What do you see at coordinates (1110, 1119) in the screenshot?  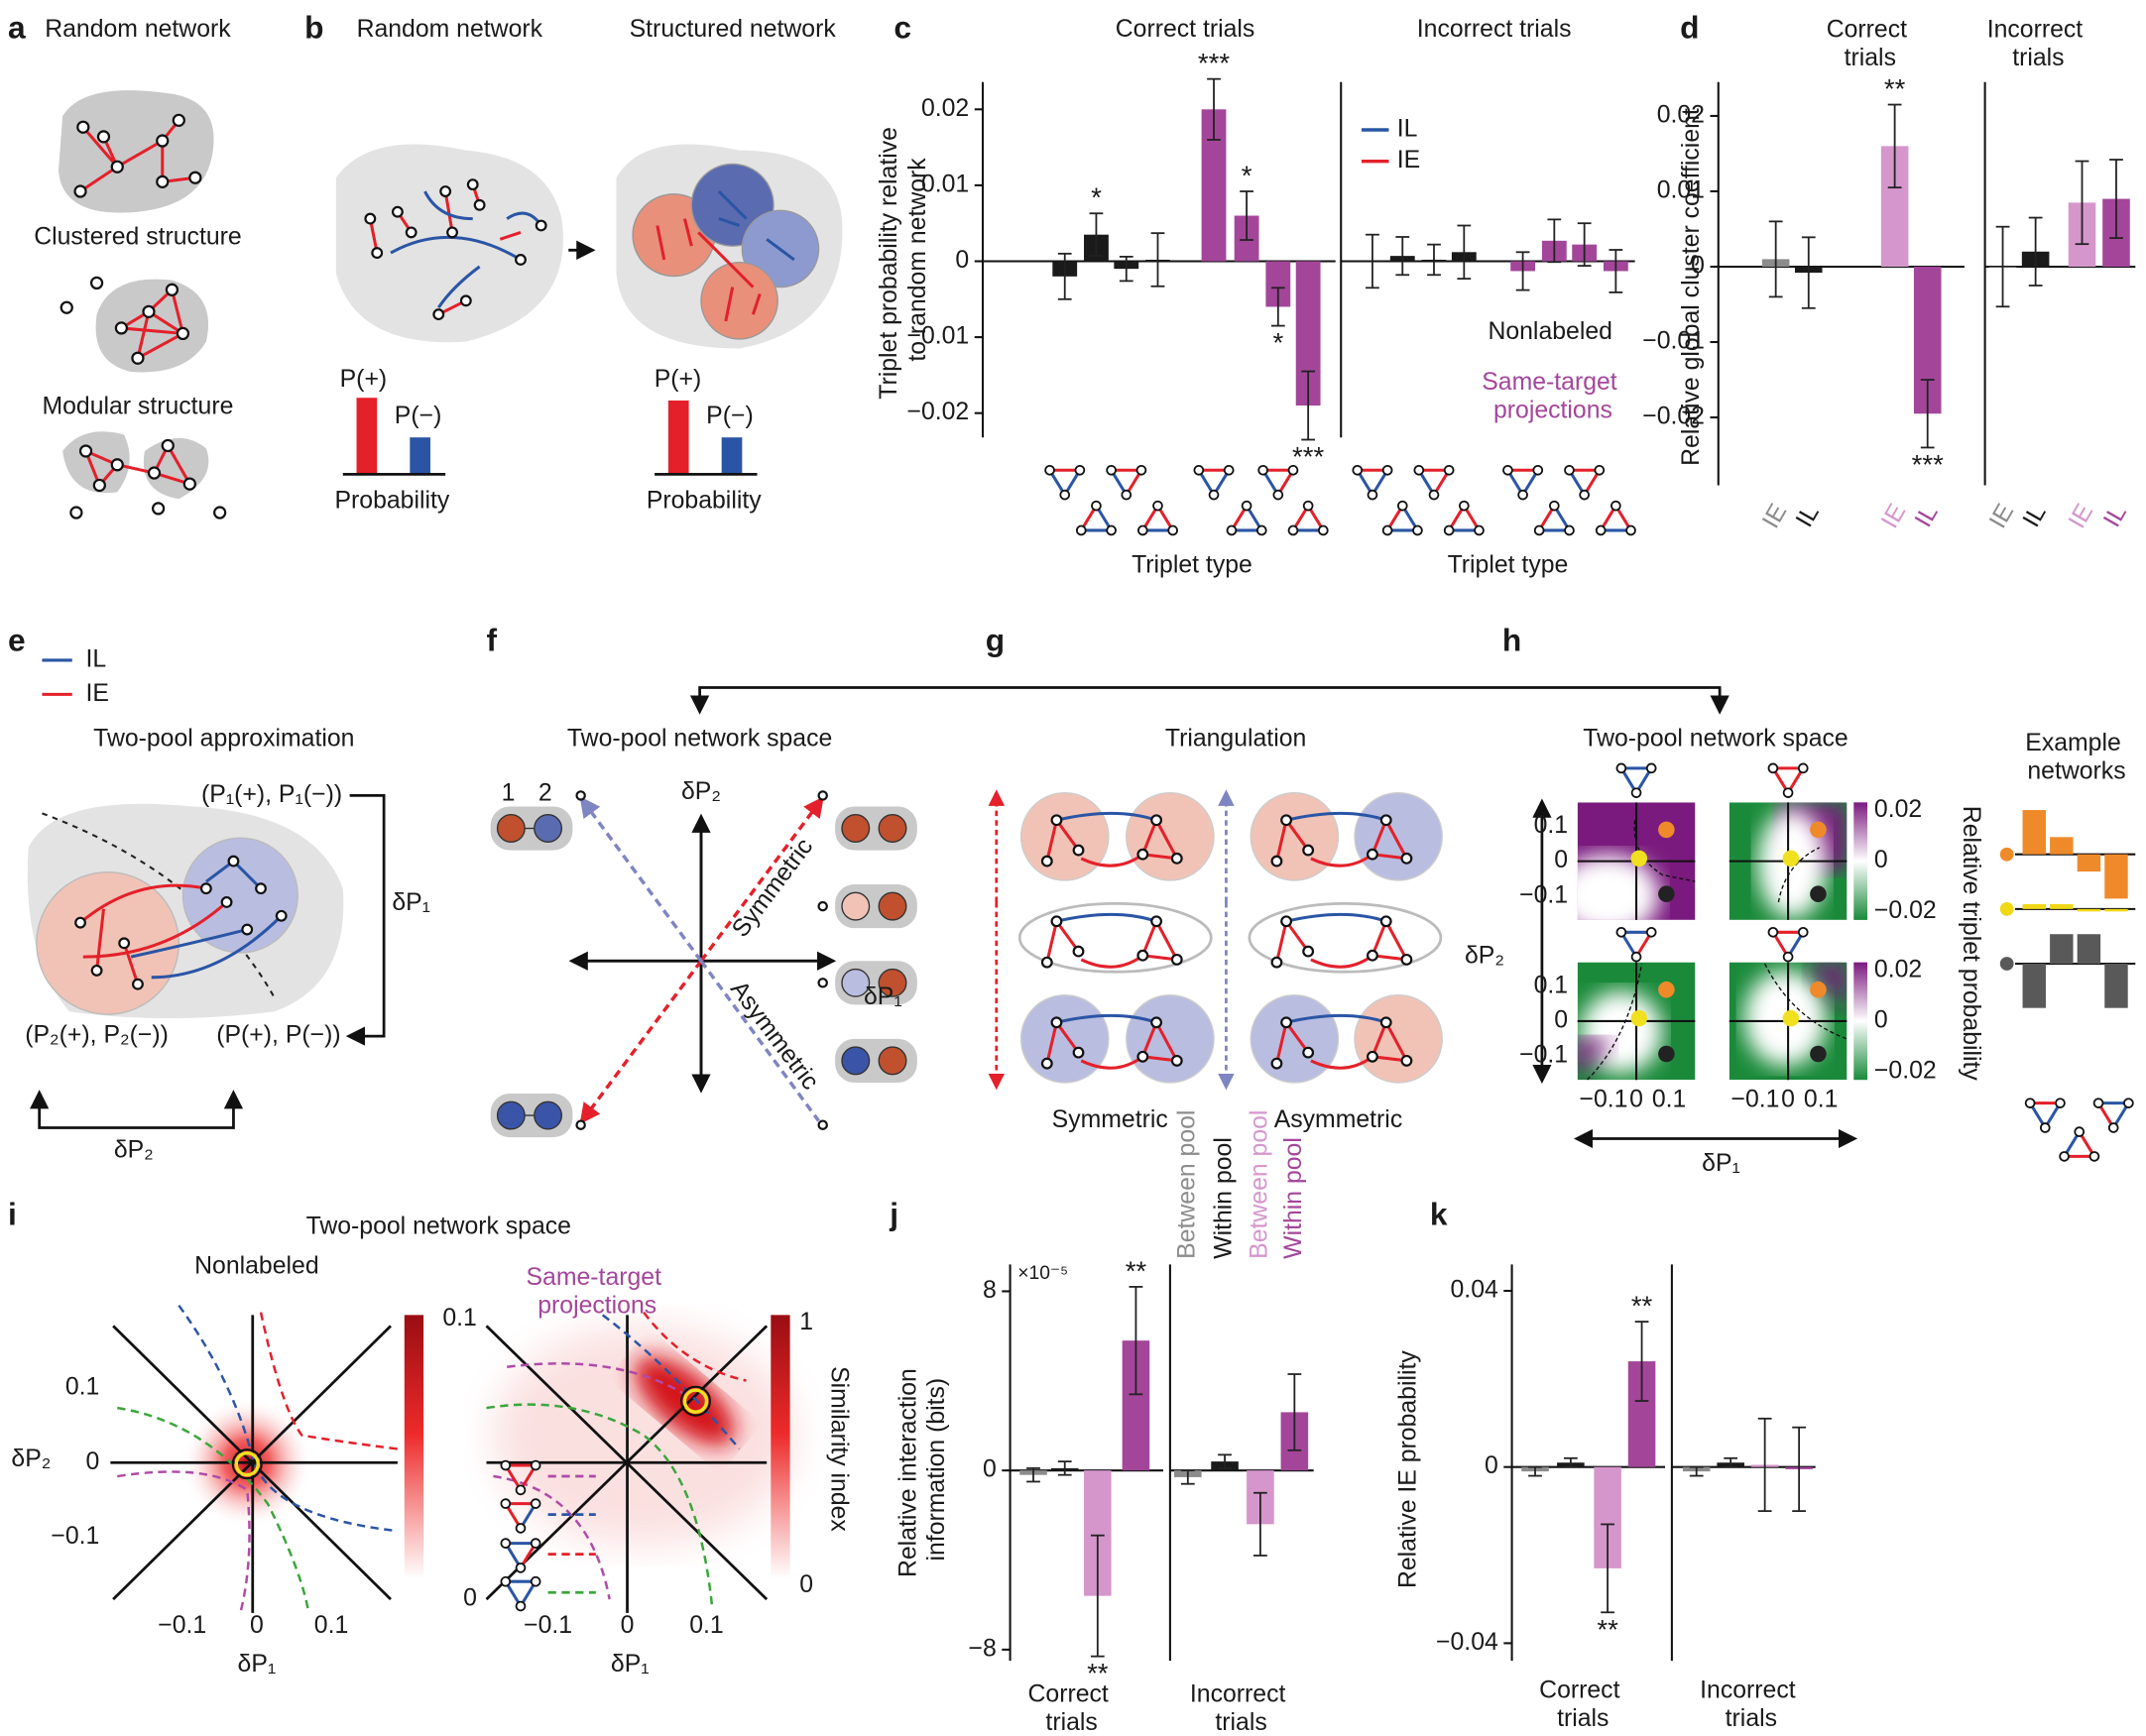 I see `label: Symmetric` at bounding box center [1110, 1119].